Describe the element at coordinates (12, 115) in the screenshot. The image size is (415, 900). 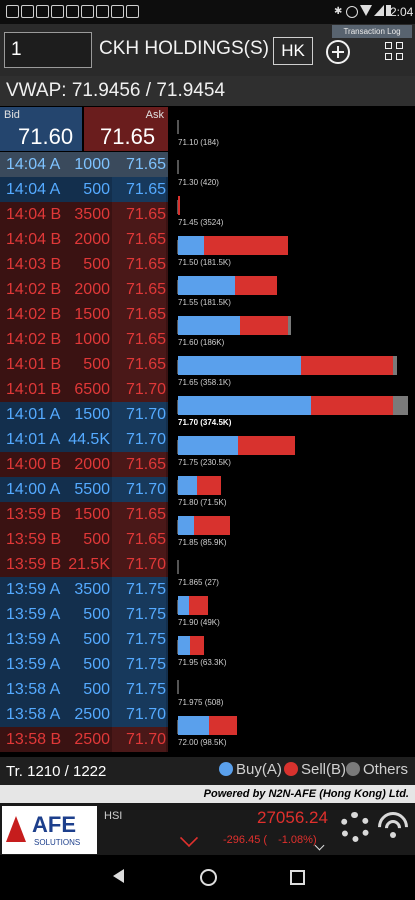
I see `bid-label: Bid` at that location.